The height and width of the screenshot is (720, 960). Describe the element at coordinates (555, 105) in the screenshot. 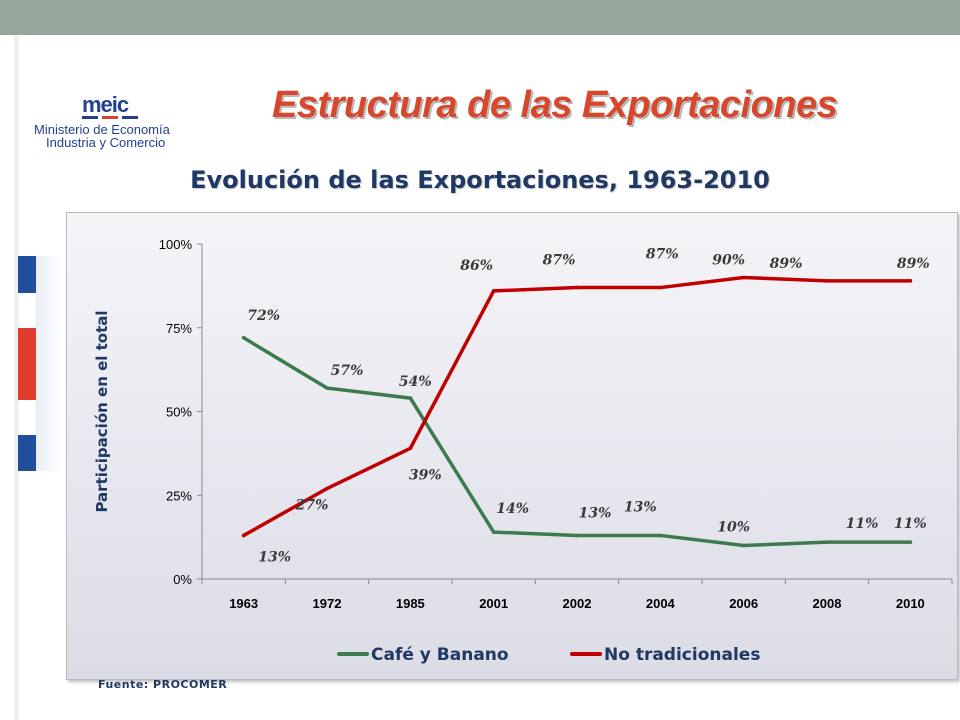

I see `page-title: Estructura de las Exportaciones` at that location.